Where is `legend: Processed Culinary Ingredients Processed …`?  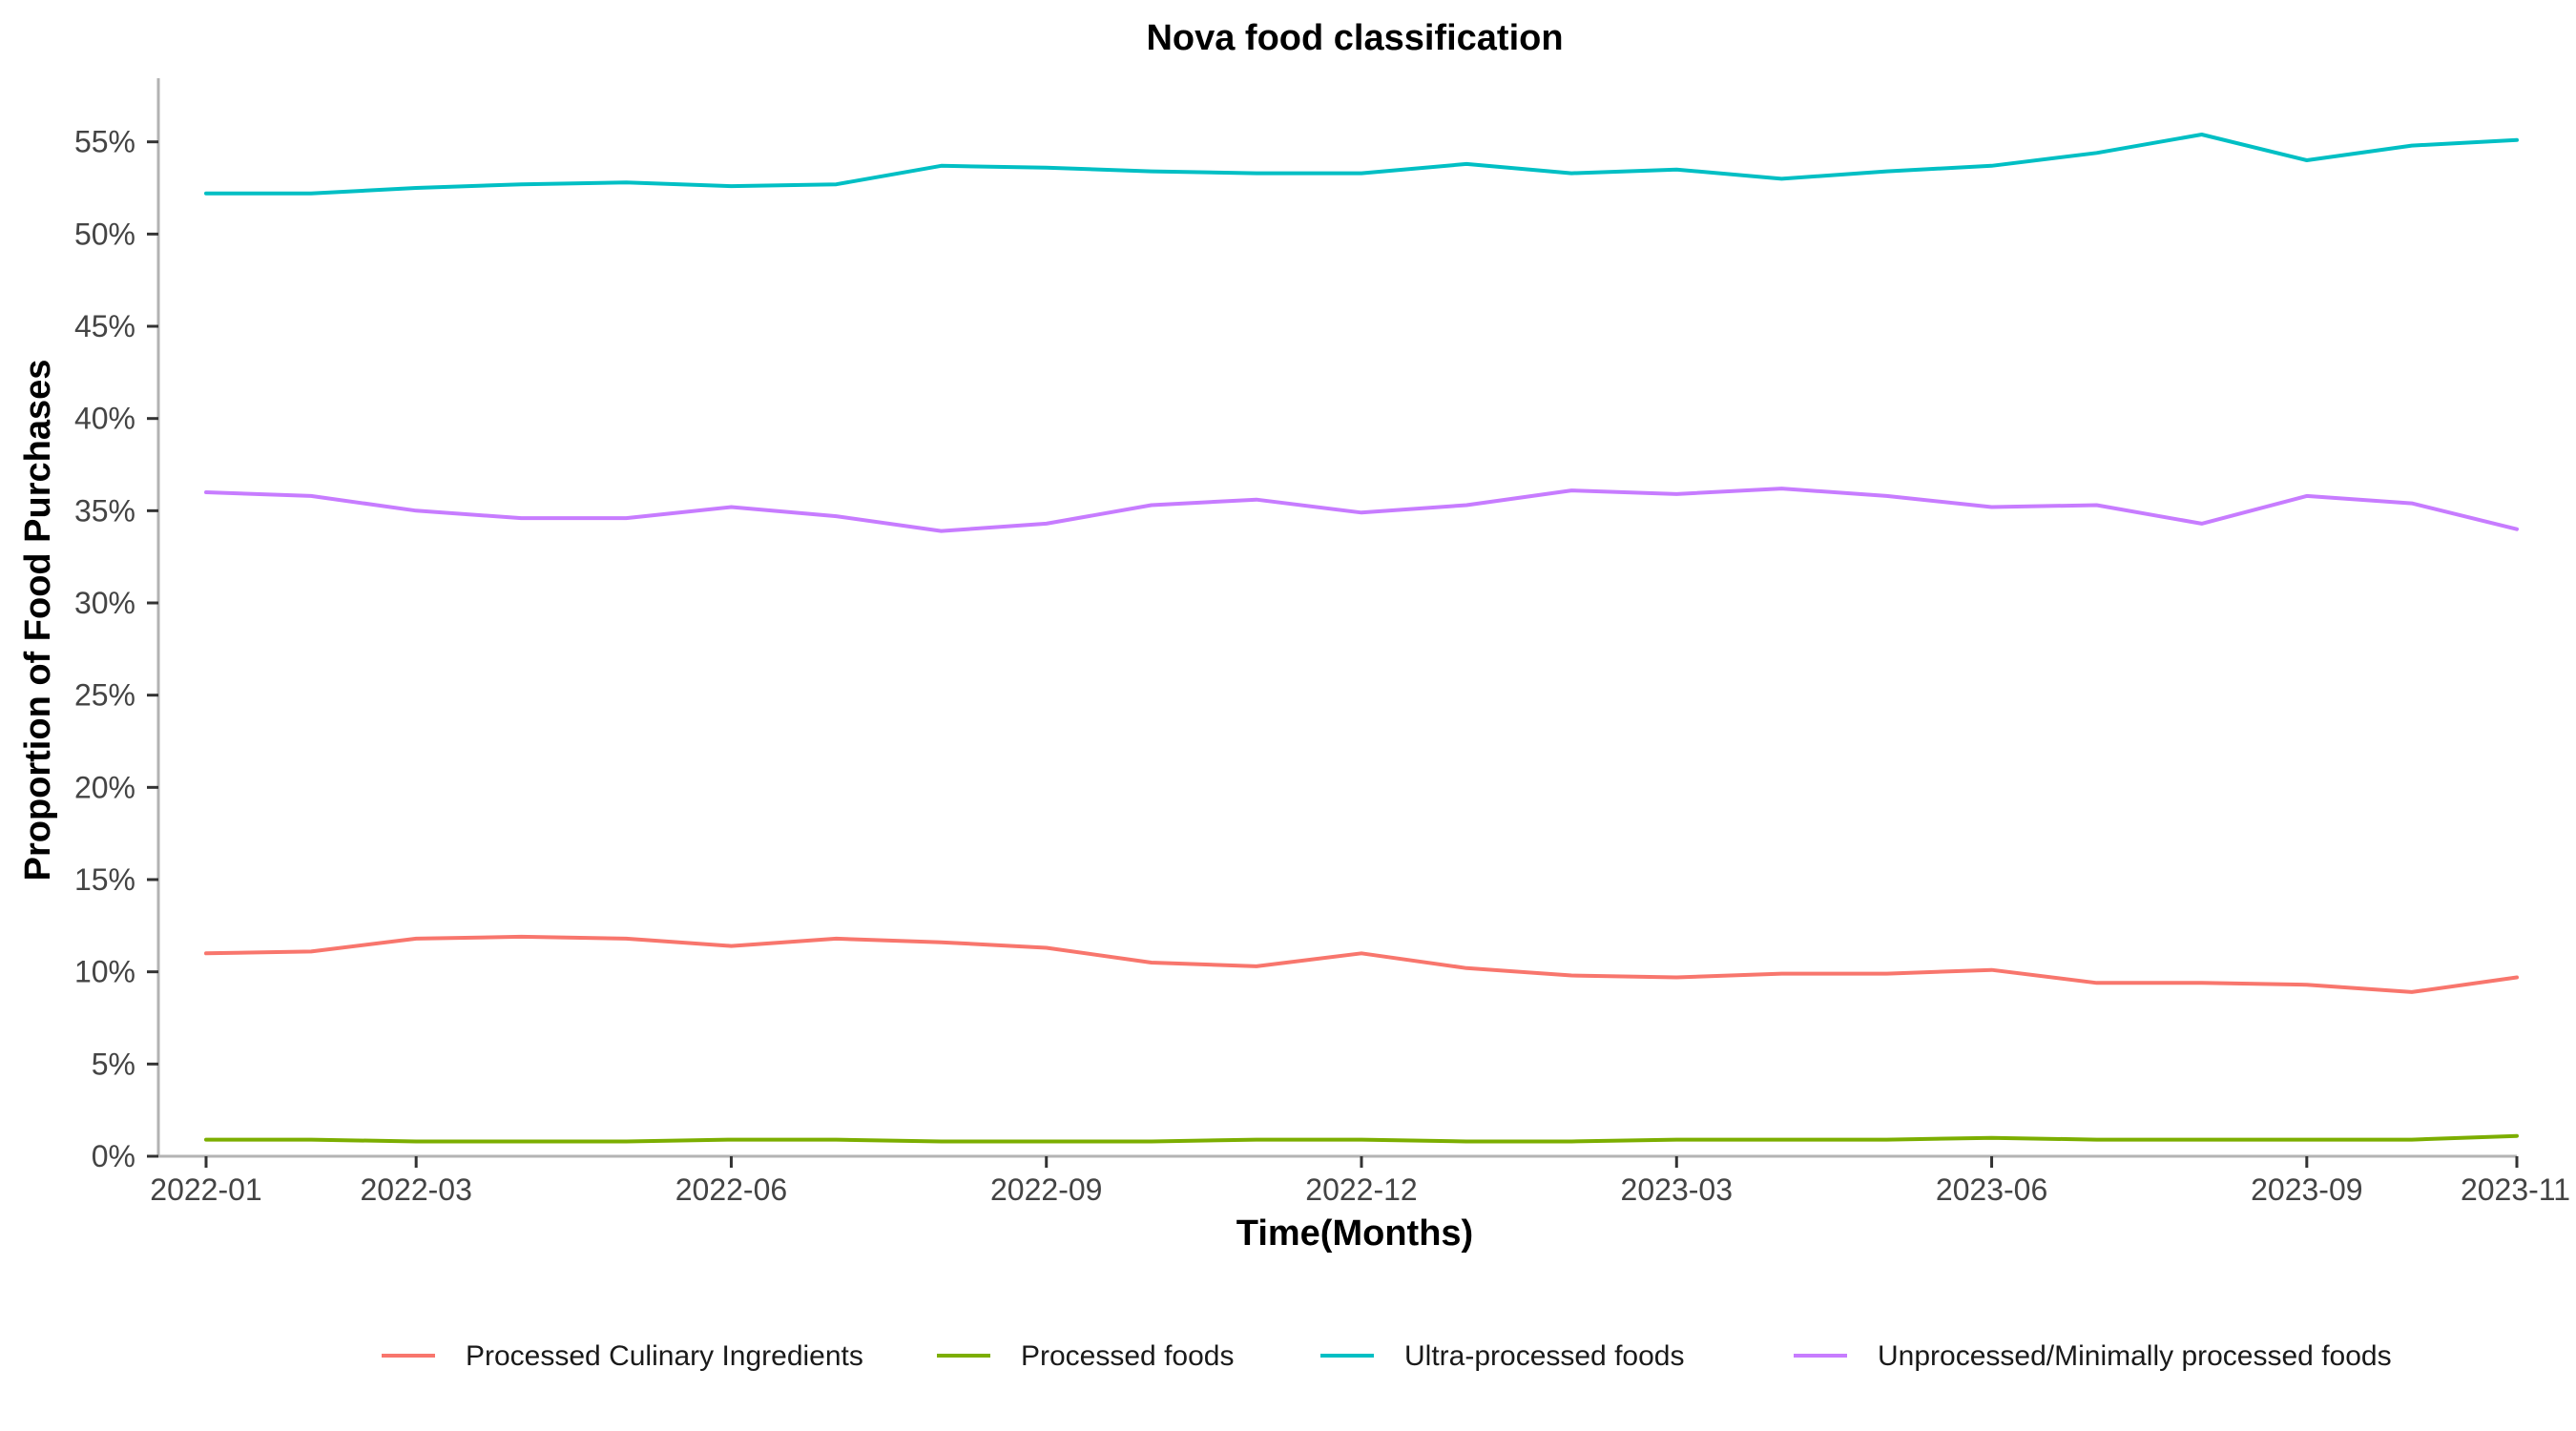
legend: Processed Culinary Ingredients Processed … is located at coordinates (1387, 1356).